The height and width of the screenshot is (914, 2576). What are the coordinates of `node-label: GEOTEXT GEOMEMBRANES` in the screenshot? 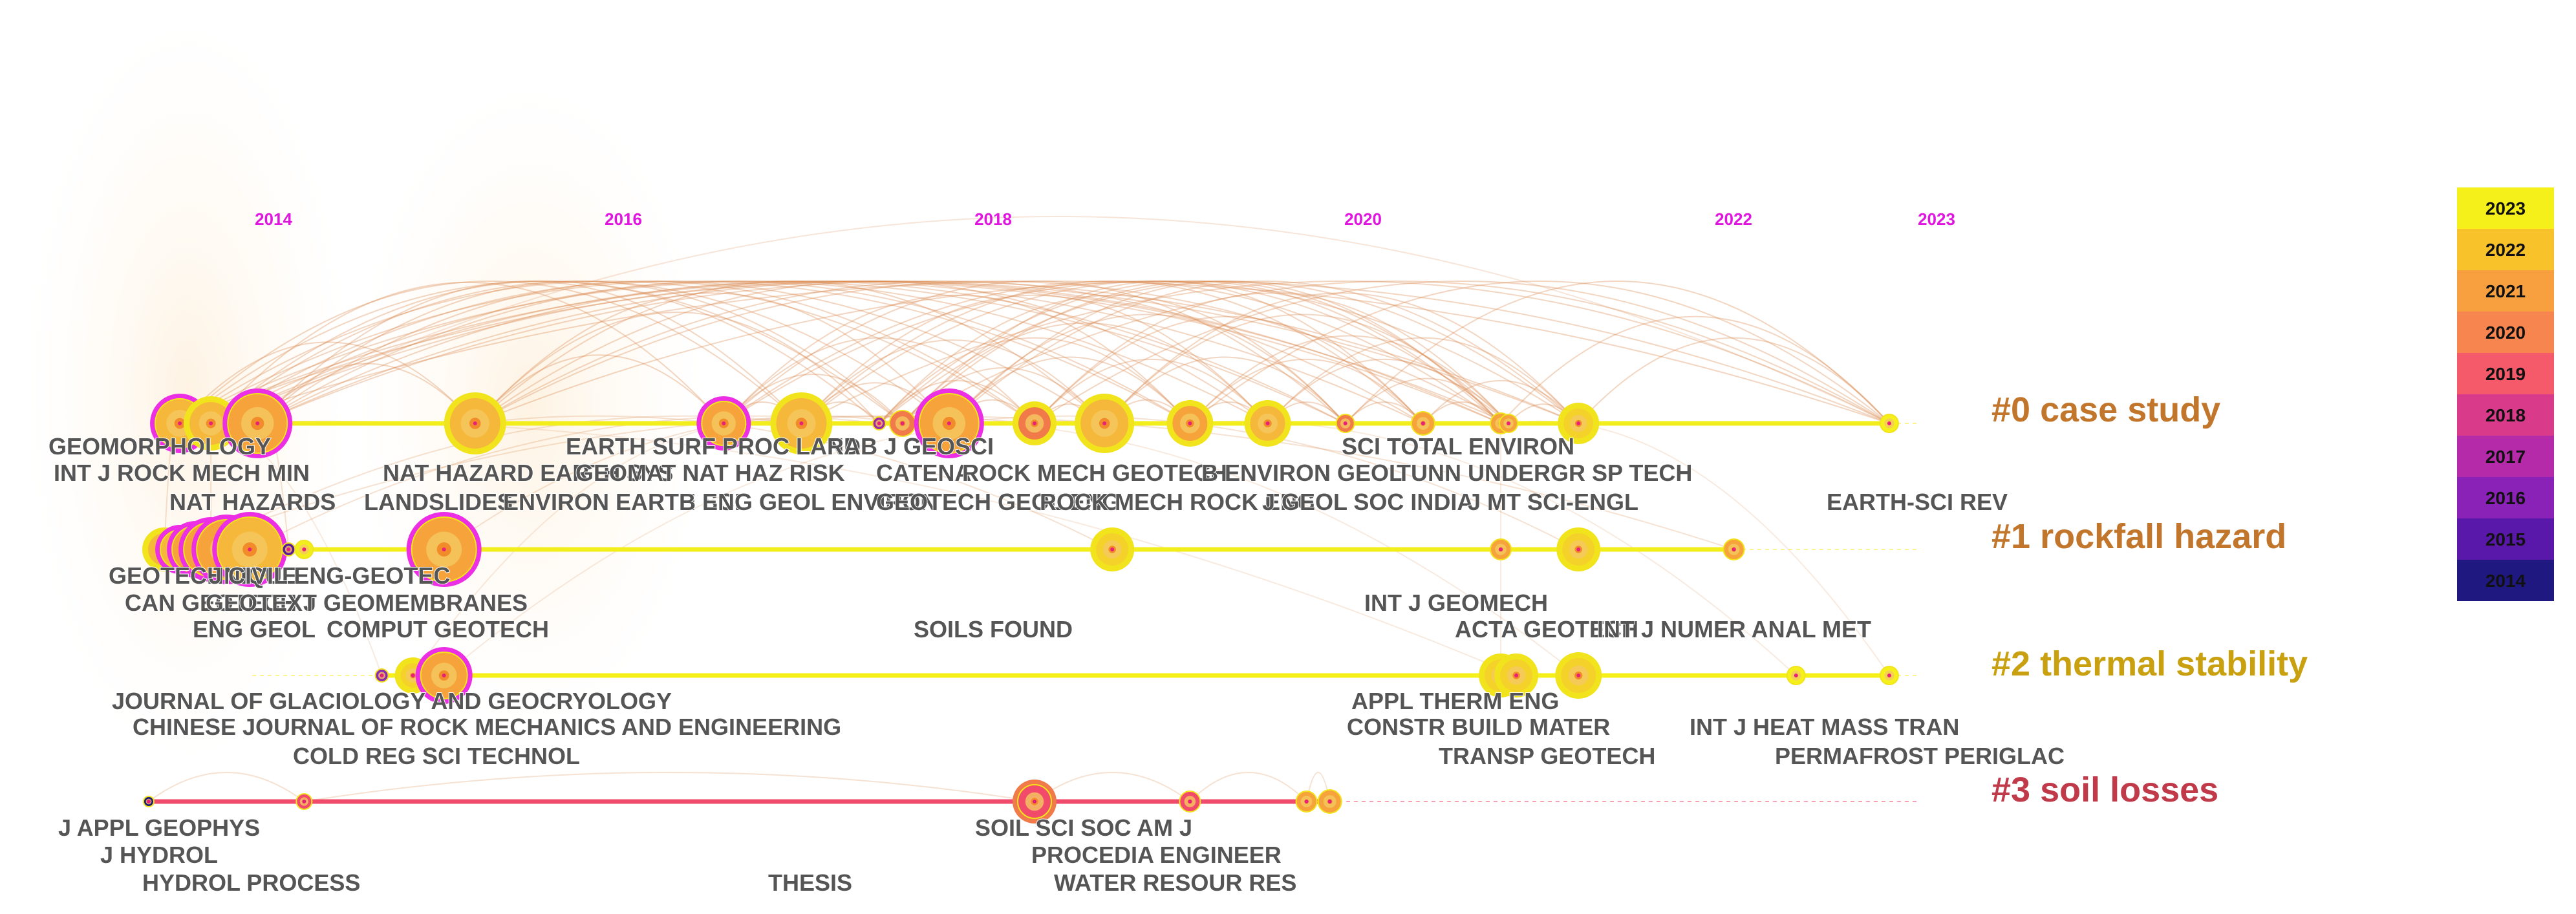 It's located at (367, 603).